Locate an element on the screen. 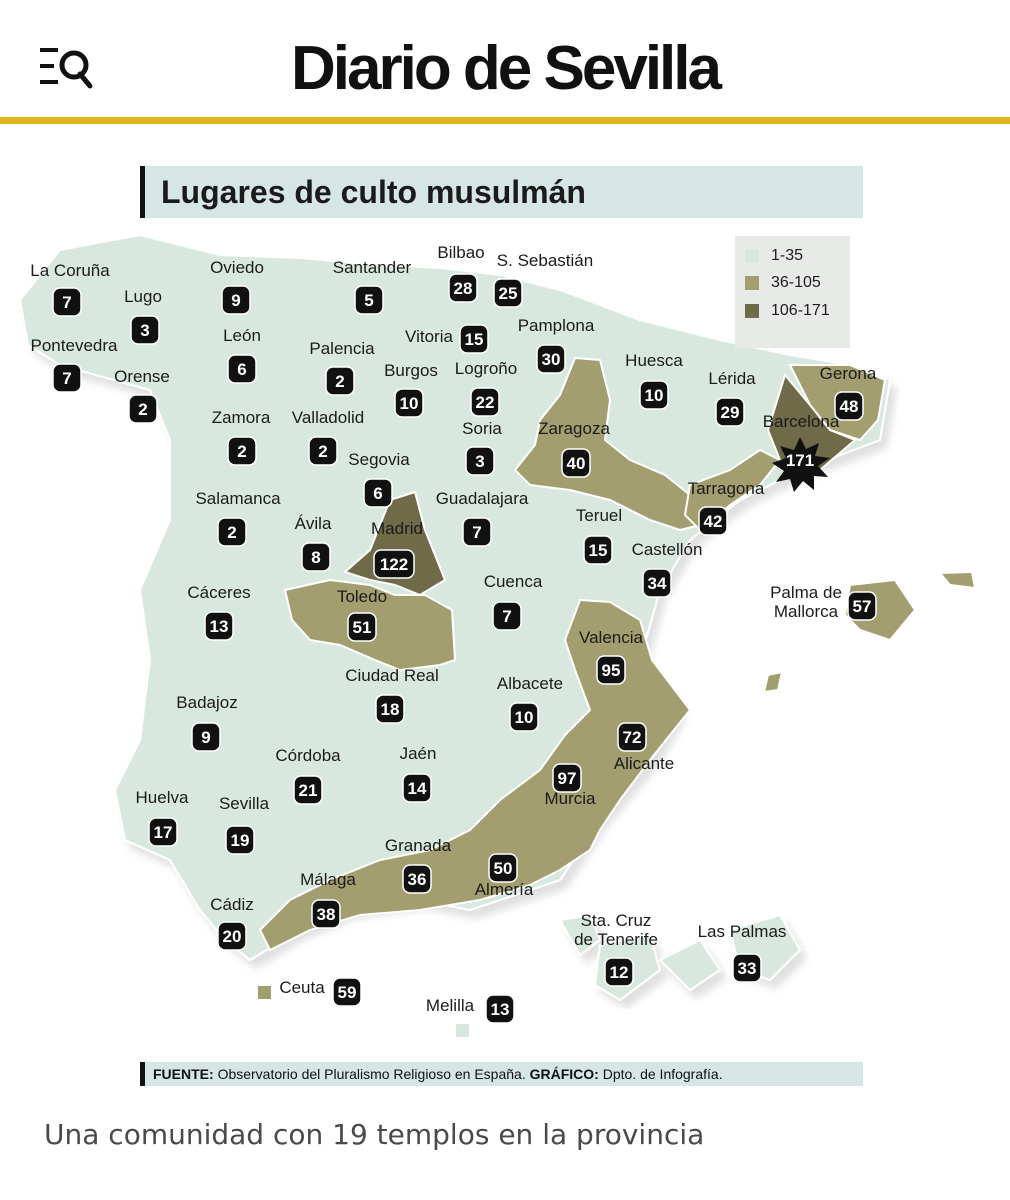 This screenshot has height=1200, width=1010. menu-search-icon is located at coordinates (66, 68).